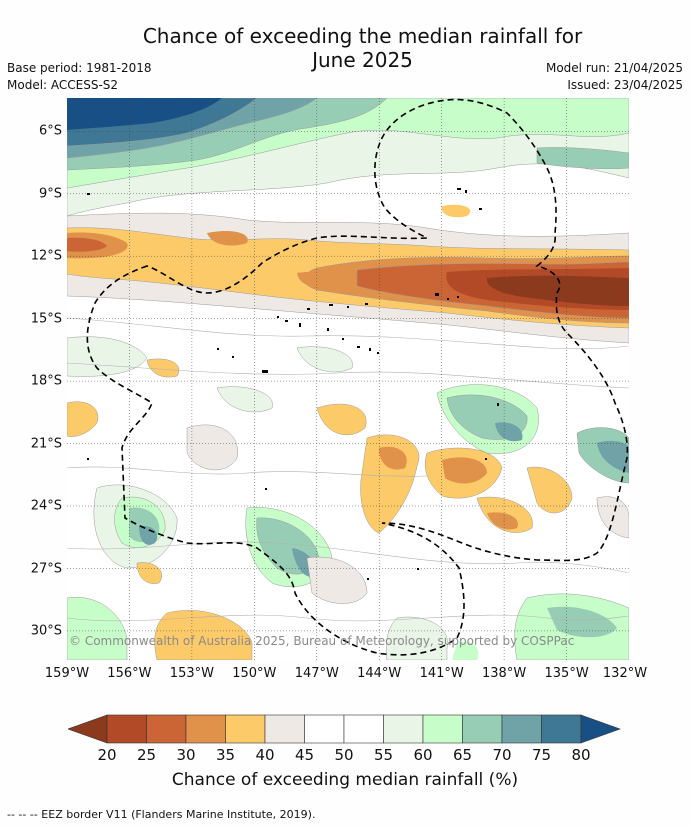 The image size is (690, 827). What do you see at coordinates (129, 673) in the screenshot?
I see `lon-tick: 156°W` at bounding box center [129, 673].